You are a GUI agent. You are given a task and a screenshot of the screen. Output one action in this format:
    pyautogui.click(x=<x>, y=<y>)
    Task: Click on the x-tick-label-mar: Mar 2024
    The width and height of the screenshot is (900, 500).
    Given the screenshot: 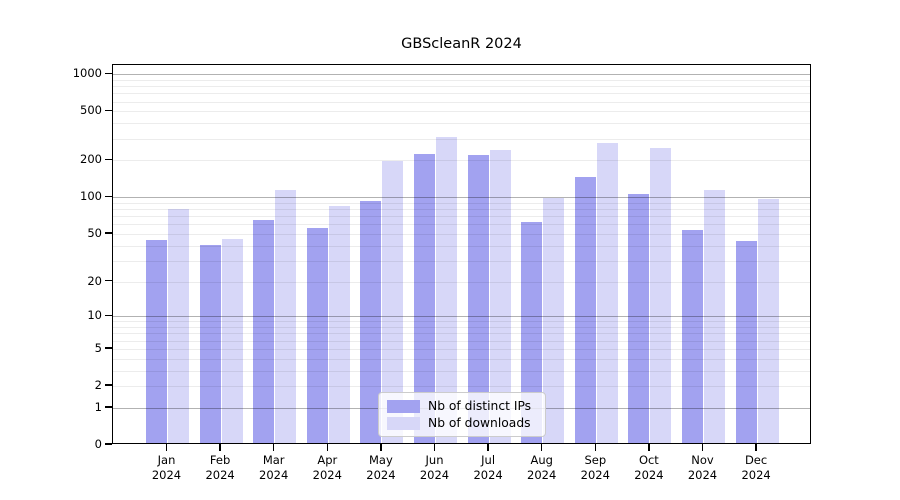 What is the action you would take?
    pyautogui.click(x=274, y=467)
    